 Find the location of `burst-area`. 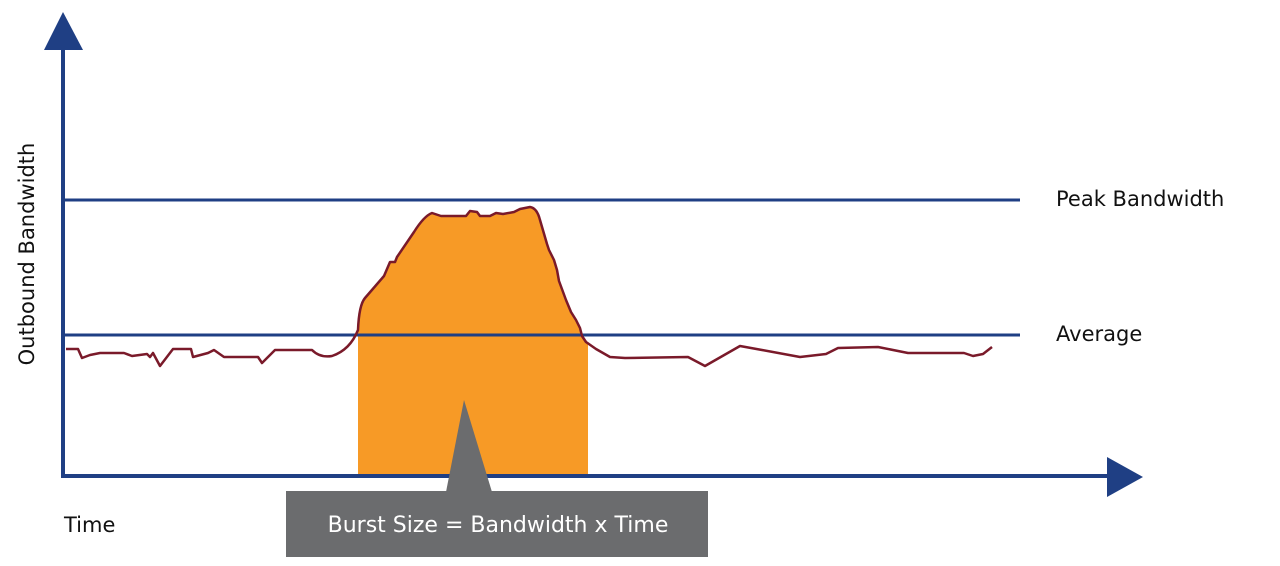

burst-area is located at coordinates (473, 341).